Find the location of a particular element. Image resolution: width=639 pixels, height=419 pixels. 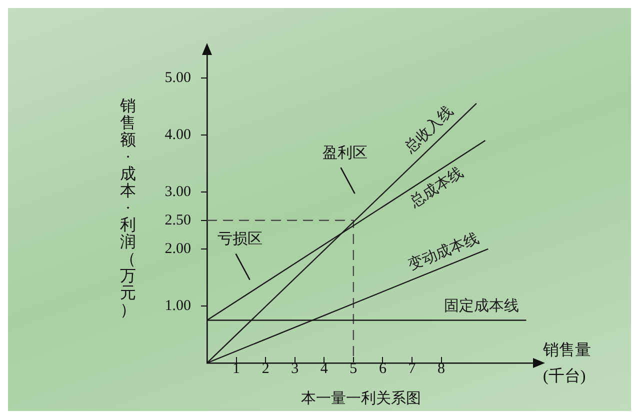

x-tick-label: 8 is located at coordinates (442, 368).